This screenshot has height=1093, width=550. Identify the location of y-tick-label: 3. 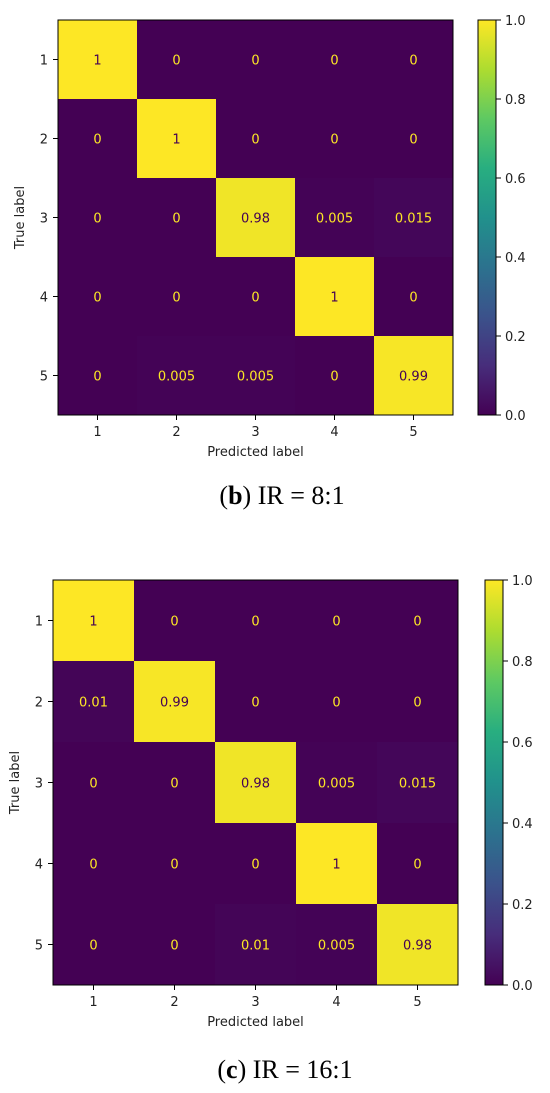
(44, 219).